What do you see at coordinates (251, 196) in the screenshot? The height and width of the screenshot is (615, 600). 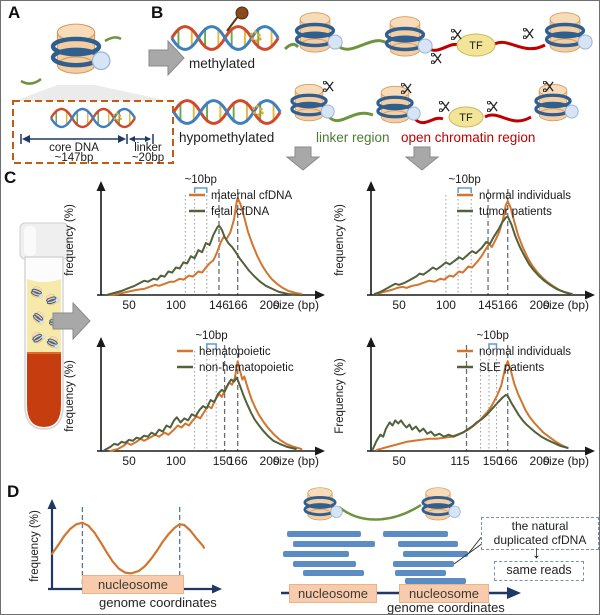 I see `legend-label: maternal cfDNA` at bounding box center [251, 196].